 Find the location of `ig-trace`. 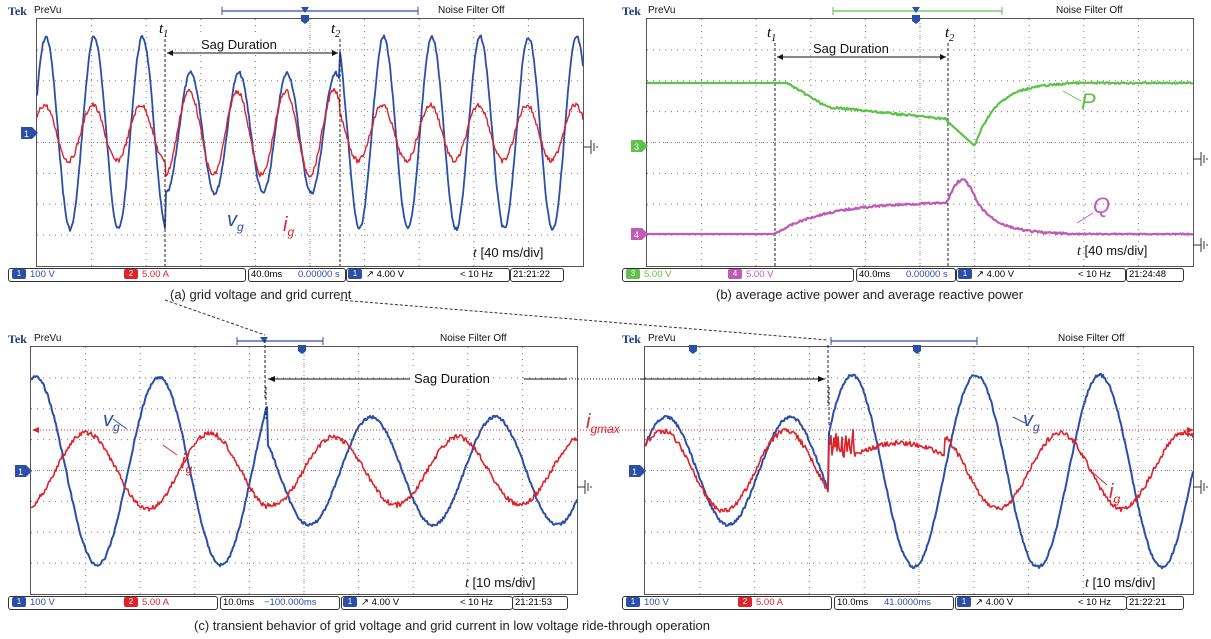

ig-trace is located at coordinates (310, 132).